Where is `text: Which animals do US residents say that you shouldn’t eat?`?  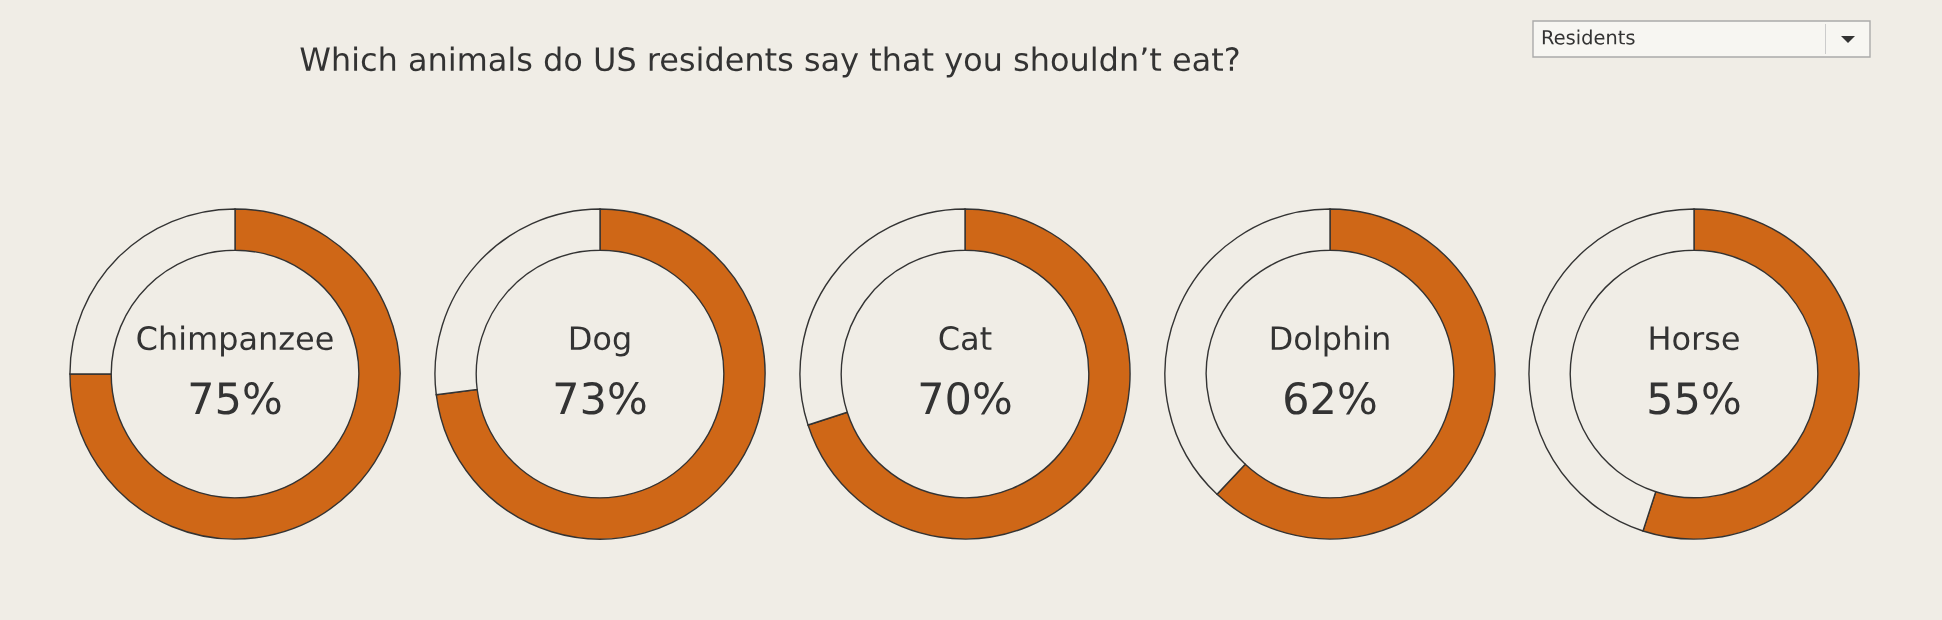 text: Which animals do US residents say that you shouldn’t eat? is located at coordinates (769, 62).